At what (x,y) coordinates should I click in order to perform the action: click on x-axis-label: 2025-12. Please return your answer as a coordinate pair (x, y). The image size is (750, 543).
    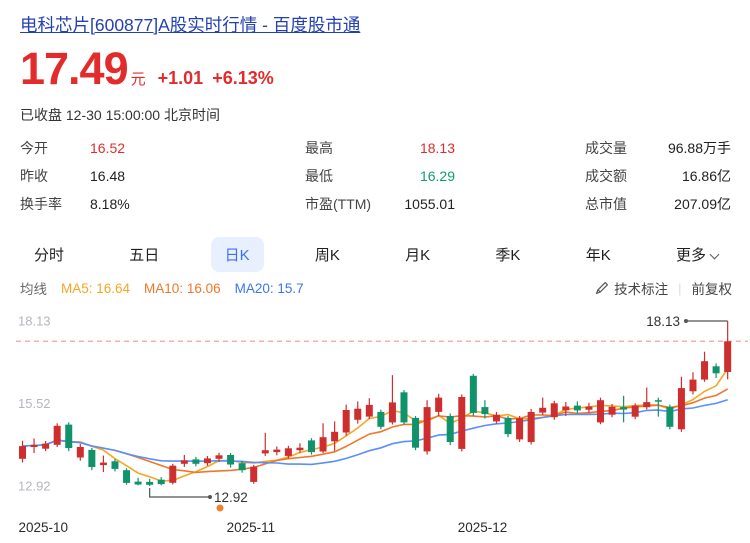
    Looking at the image, I should click on (483, 527).